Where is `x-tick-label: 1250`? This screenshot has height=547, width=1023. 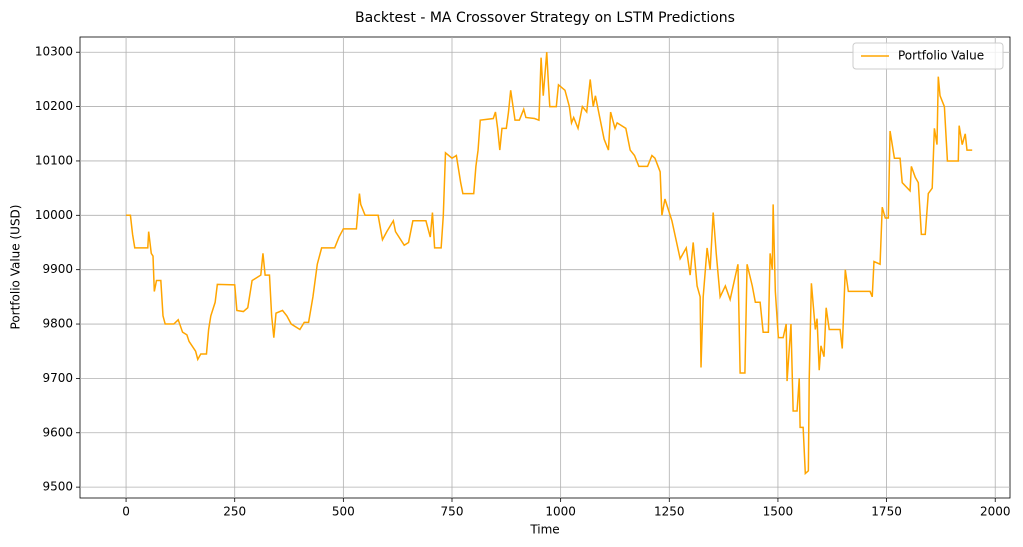 x-tick-label: 1250 is located at coordinates (669, 512).